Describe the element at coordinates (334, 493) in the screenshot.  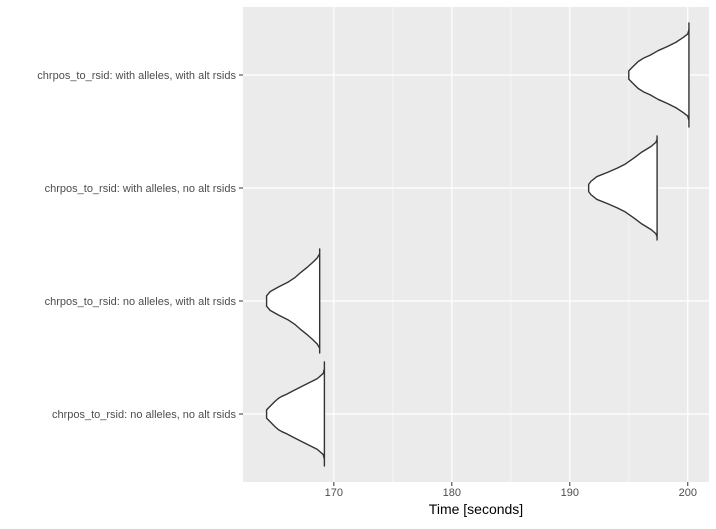
I see `x-tick-label: 170` at that location.